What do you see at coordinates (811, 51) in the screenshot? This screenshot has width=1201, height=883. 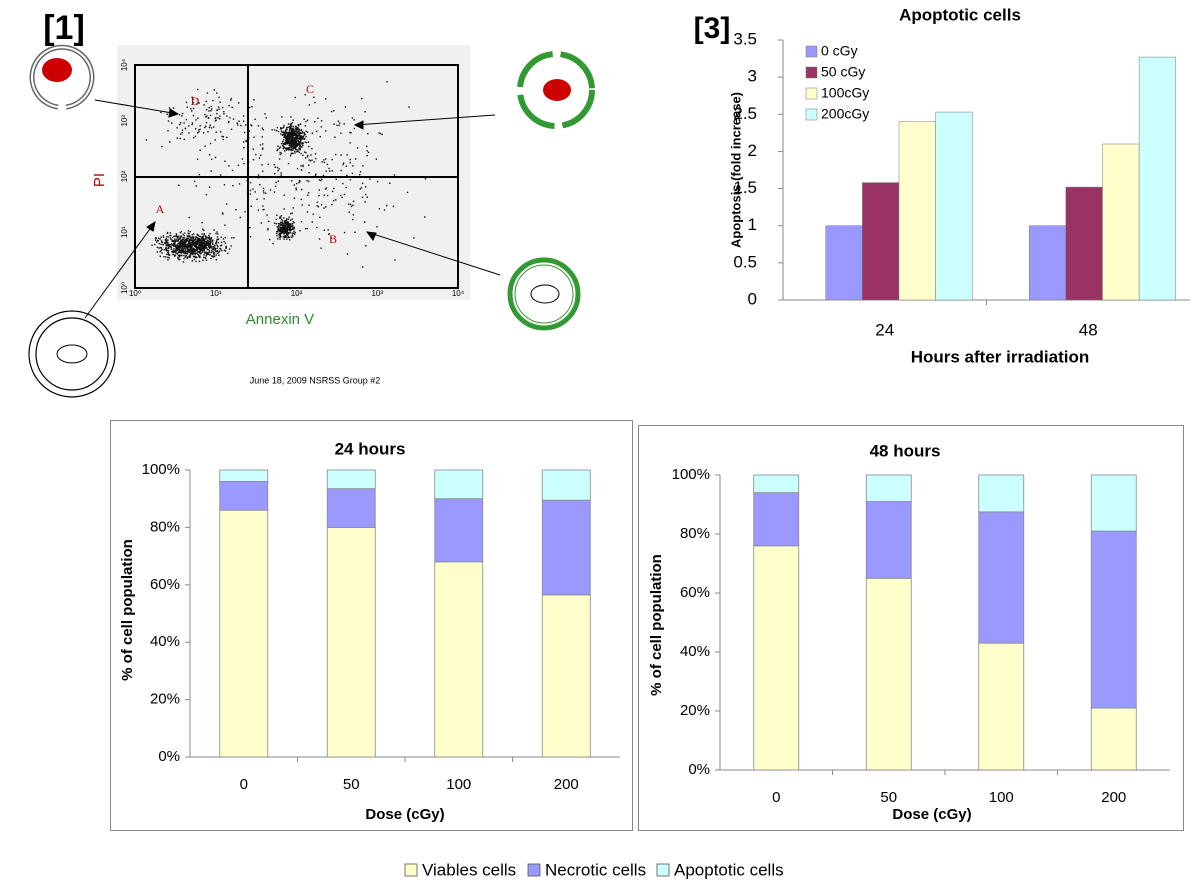 I see `legend-swatch` at bounding box center [811, 51].